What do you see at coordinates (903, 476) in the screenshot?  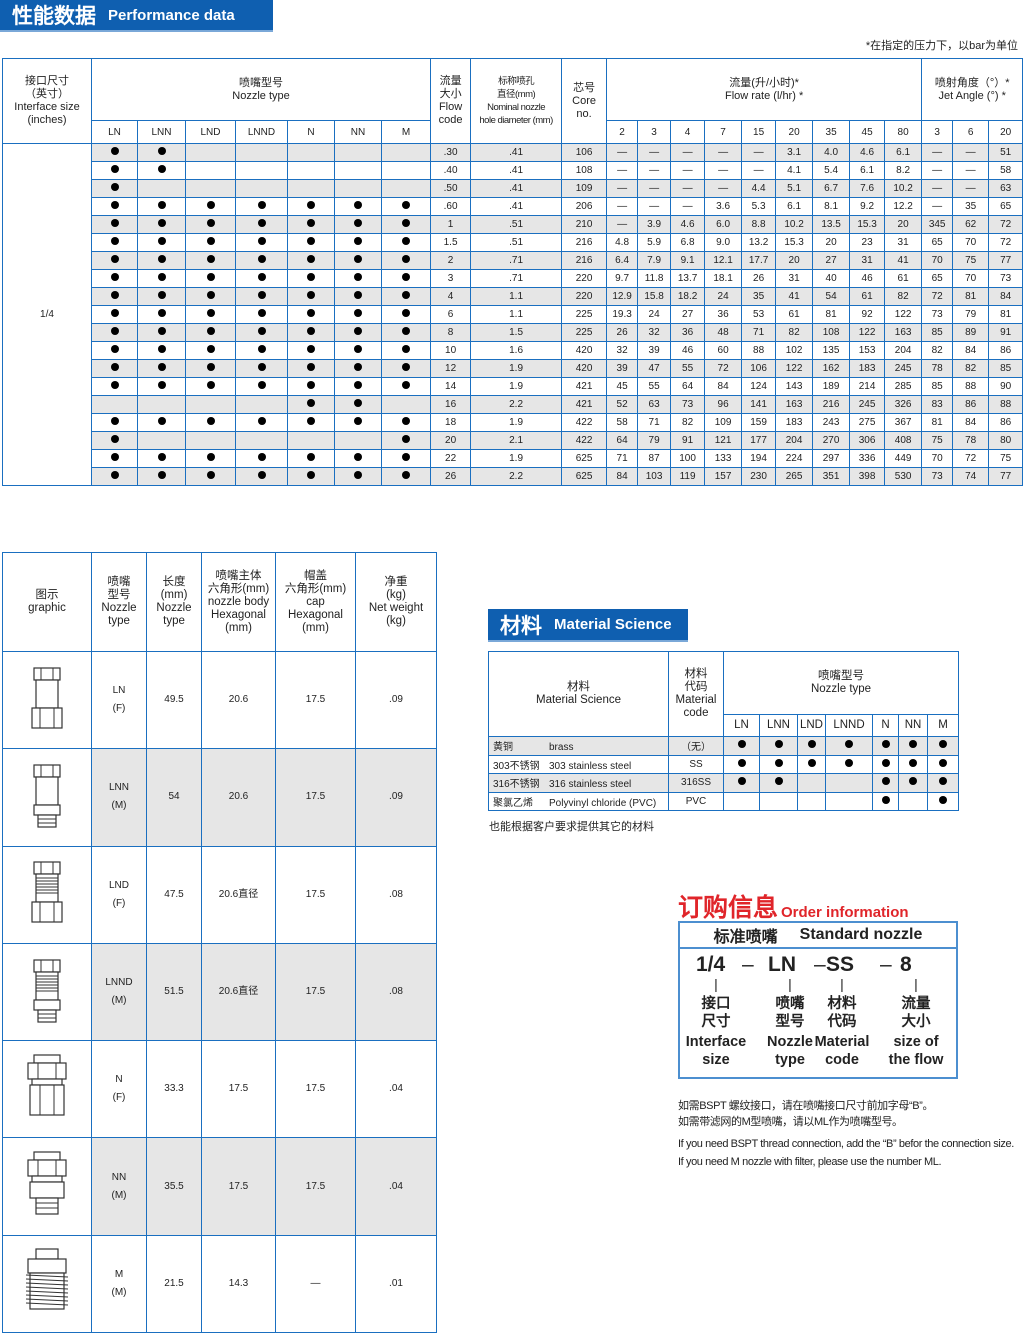 I see `value-cell: 530` at bounding box center [903, 476].